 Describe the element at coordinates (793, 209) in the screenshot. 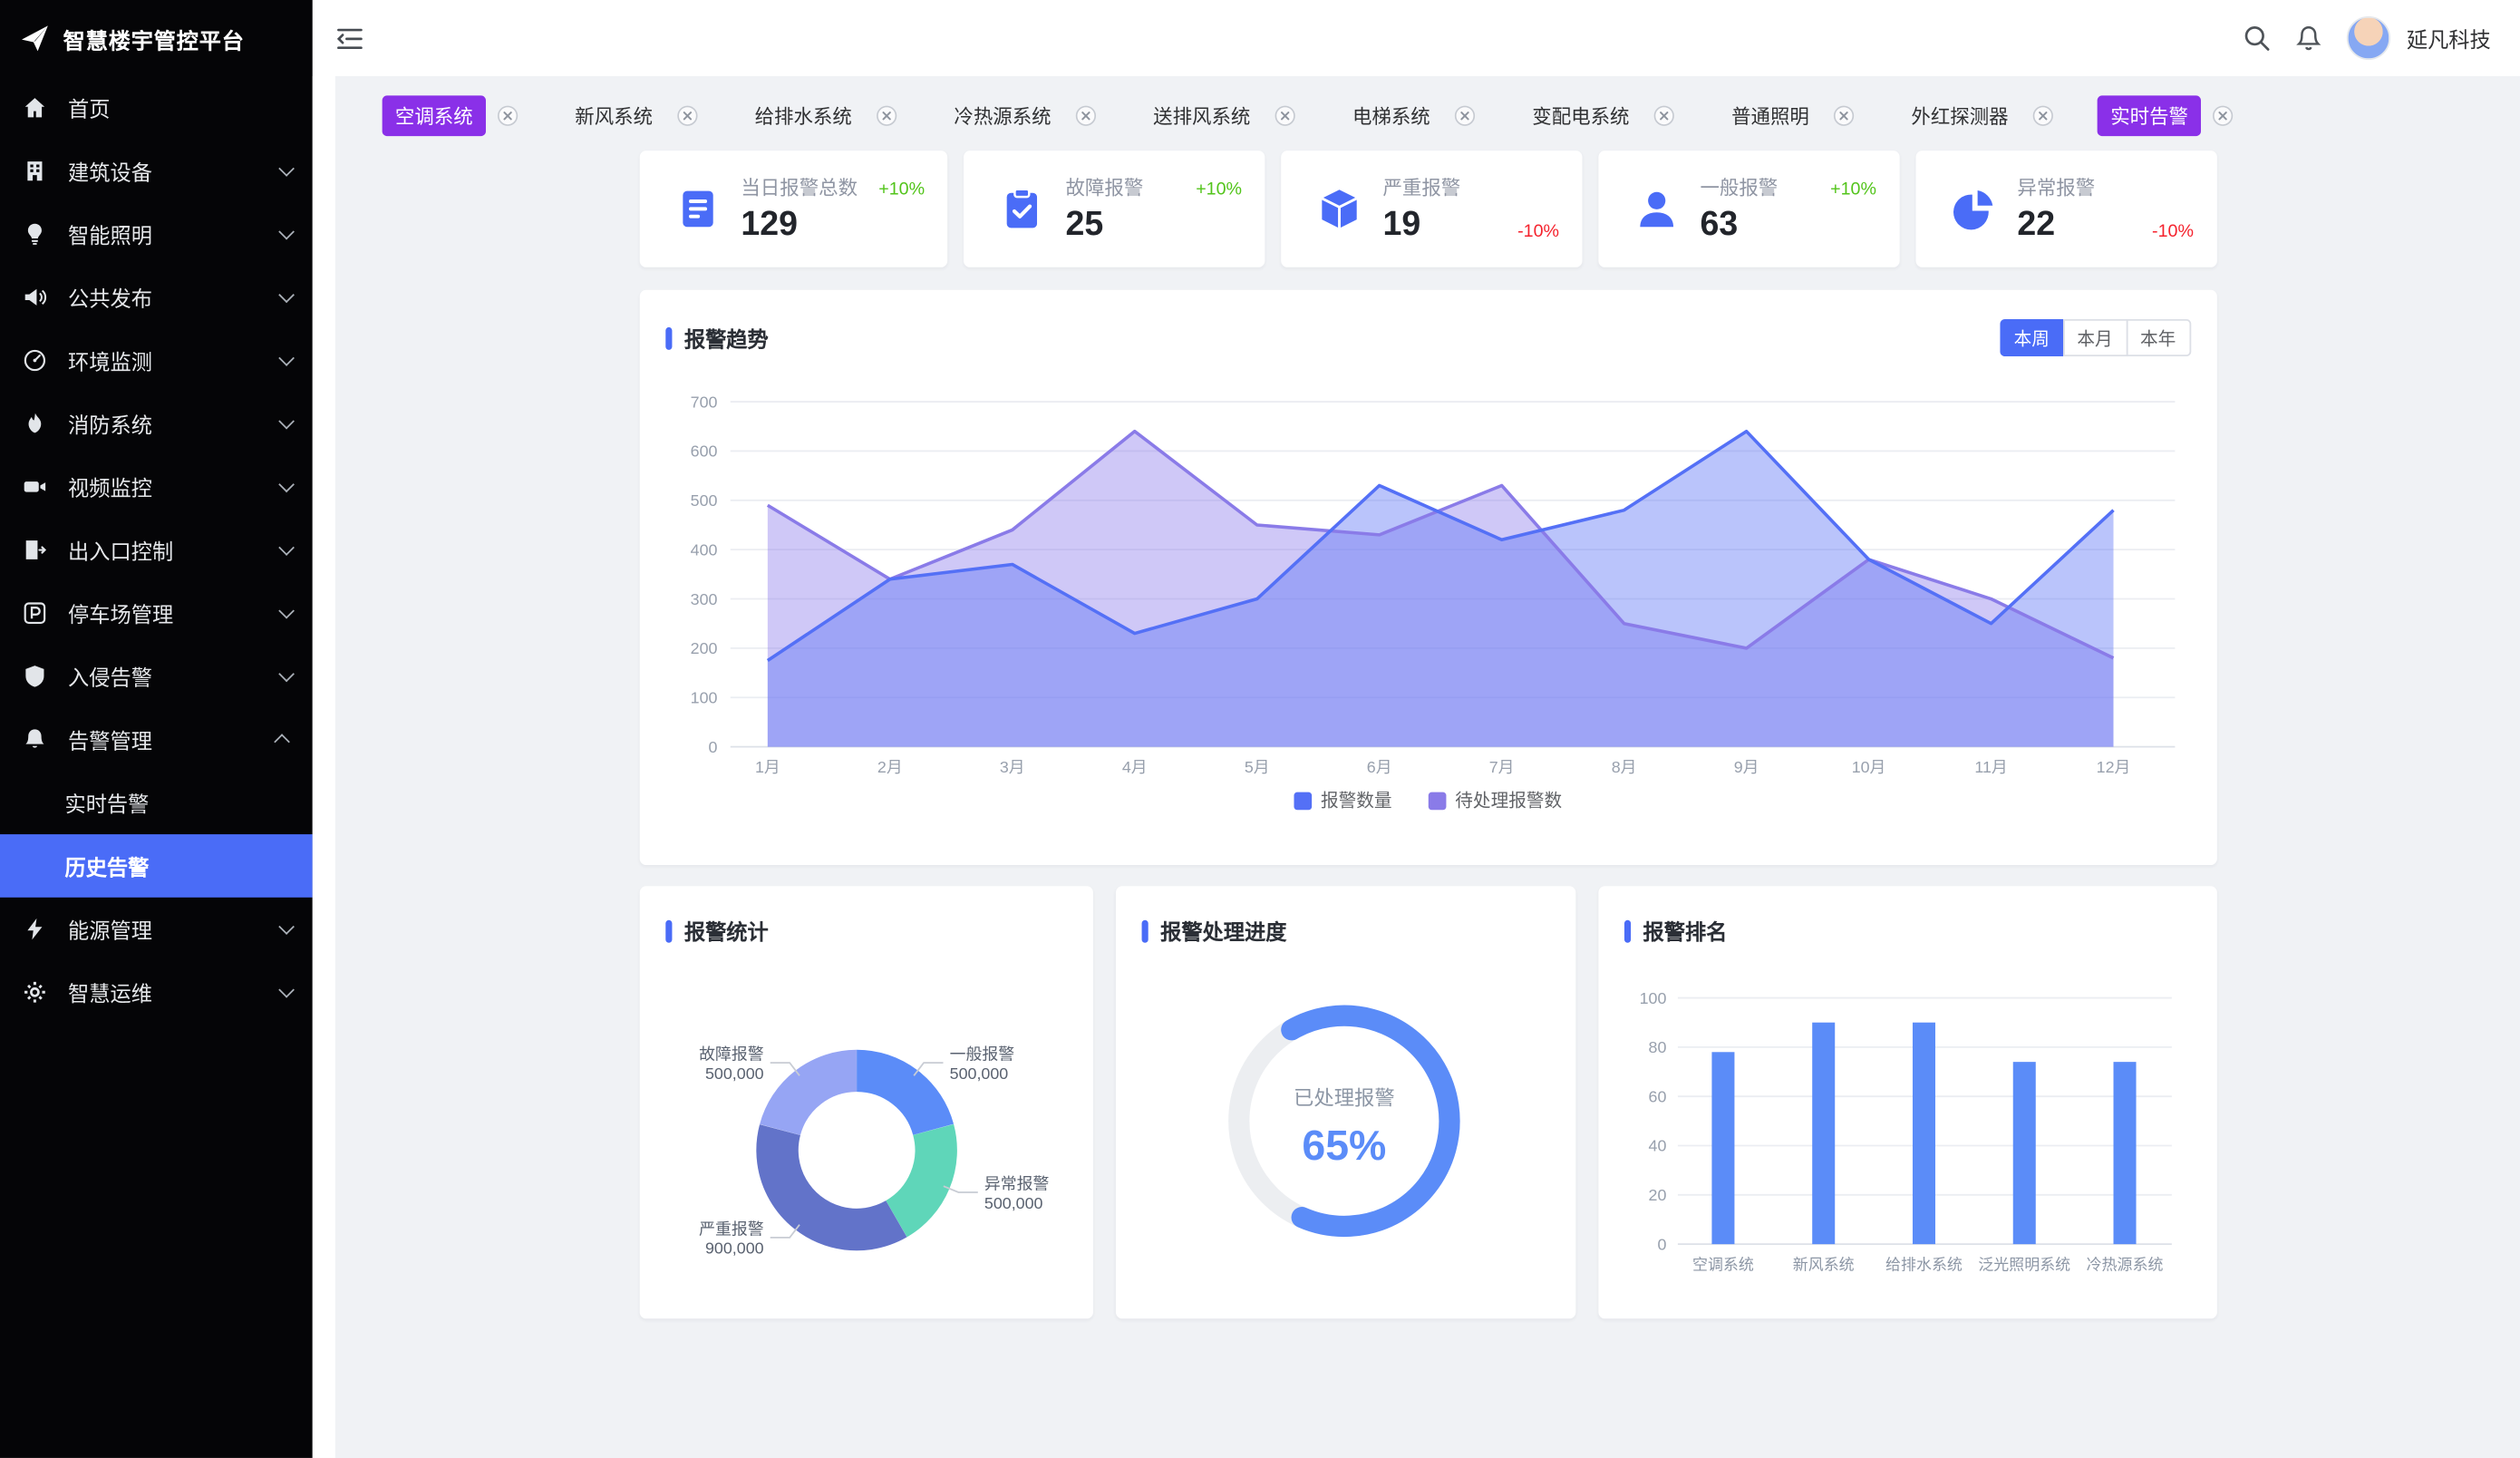

I see `stat-card: 当日报警总数 129 +10%` at that location.